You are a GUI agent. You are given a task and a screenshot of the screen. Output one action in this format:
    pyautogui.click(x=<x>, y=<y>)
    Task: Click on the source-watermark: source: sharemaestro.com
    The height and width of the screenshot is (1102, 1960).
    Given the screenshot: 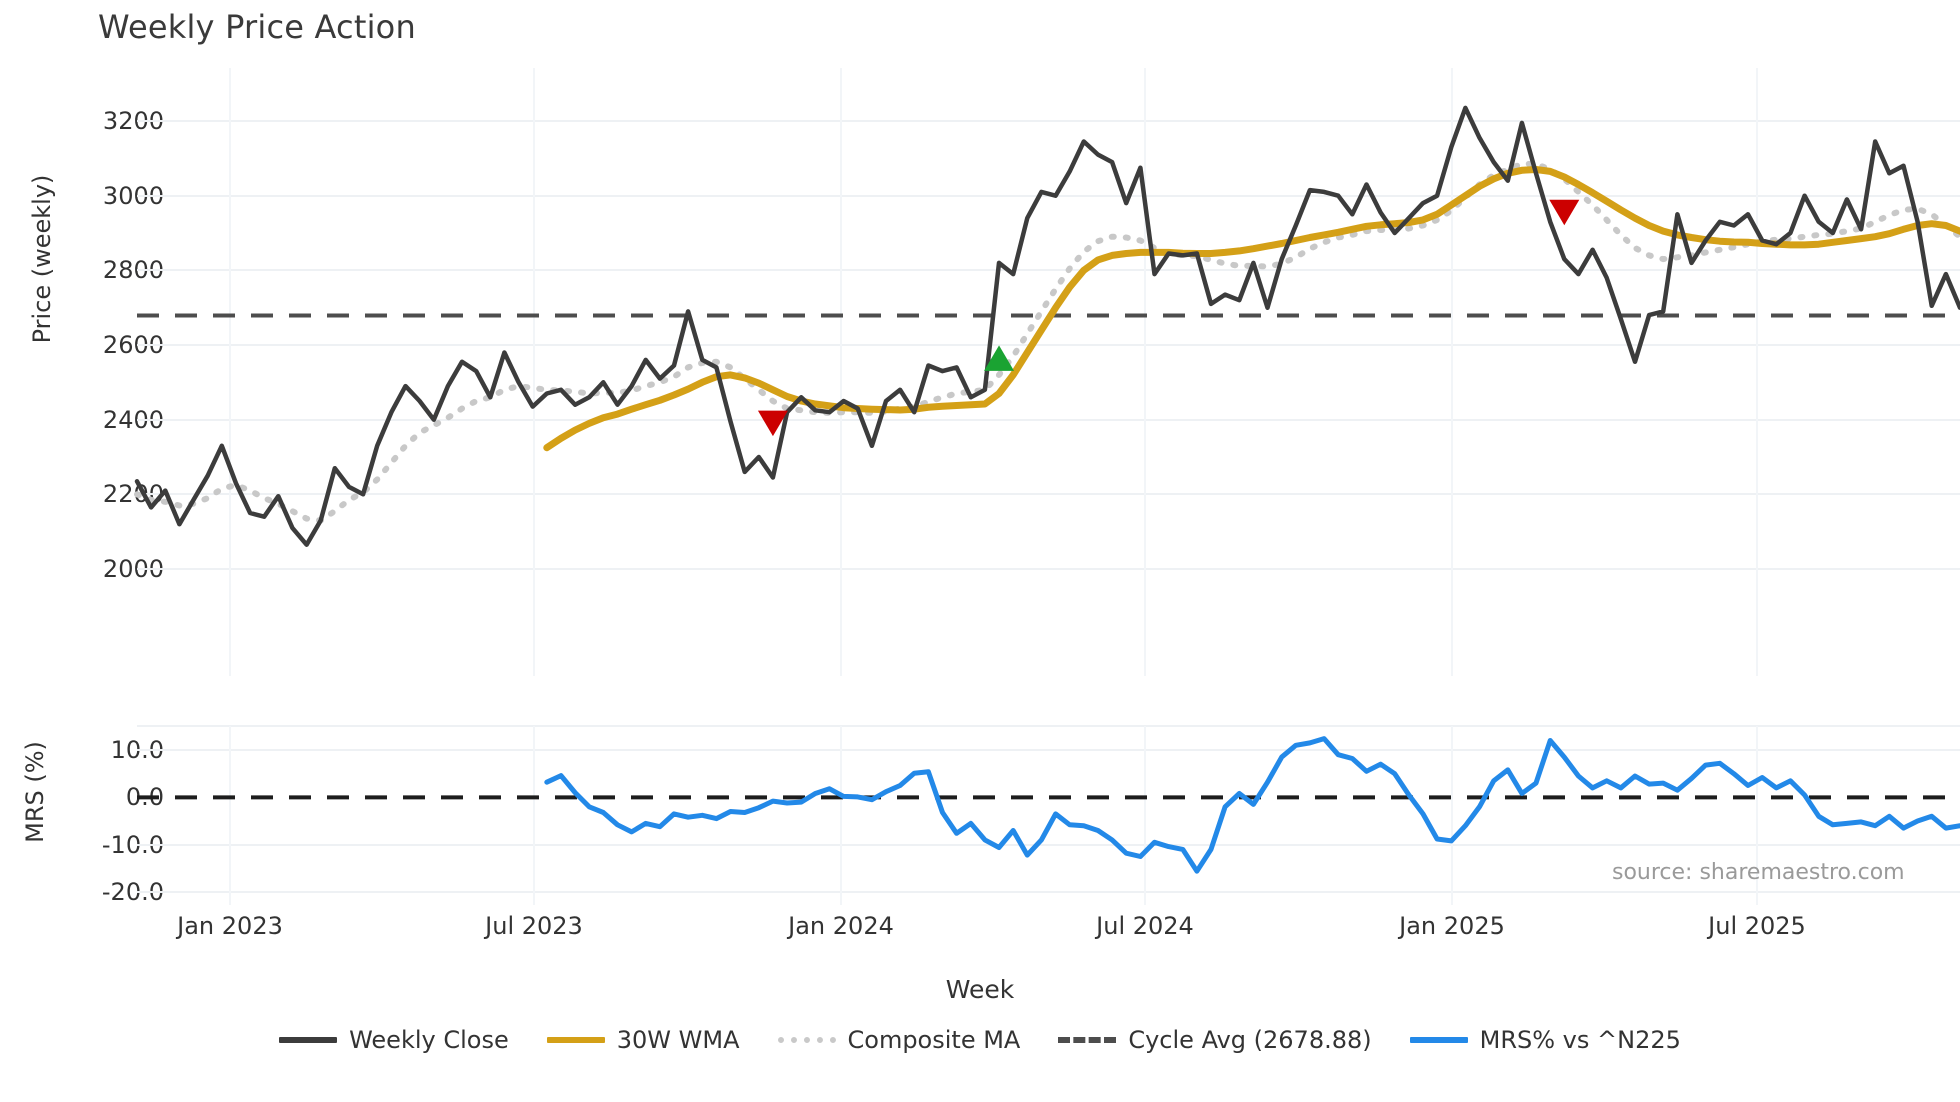 What is the action you would take?
    pyautogui.click(x=1758, y=872)
    